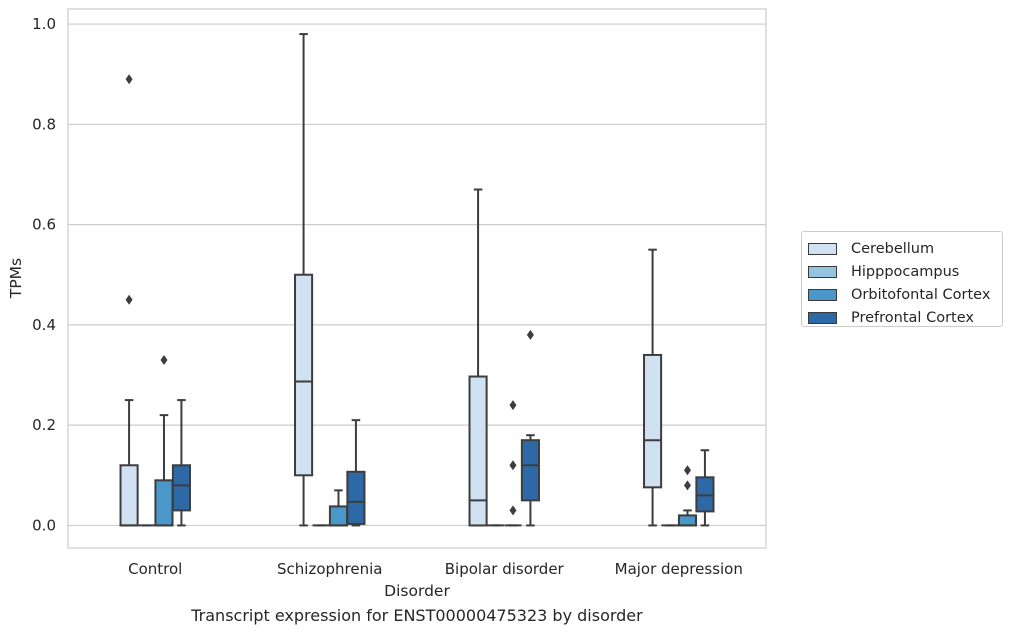  What do you see at coordinates (417, 591) in the screenshot?
I see `x-axis-label: Disorder` at bounding box center [417, 591].